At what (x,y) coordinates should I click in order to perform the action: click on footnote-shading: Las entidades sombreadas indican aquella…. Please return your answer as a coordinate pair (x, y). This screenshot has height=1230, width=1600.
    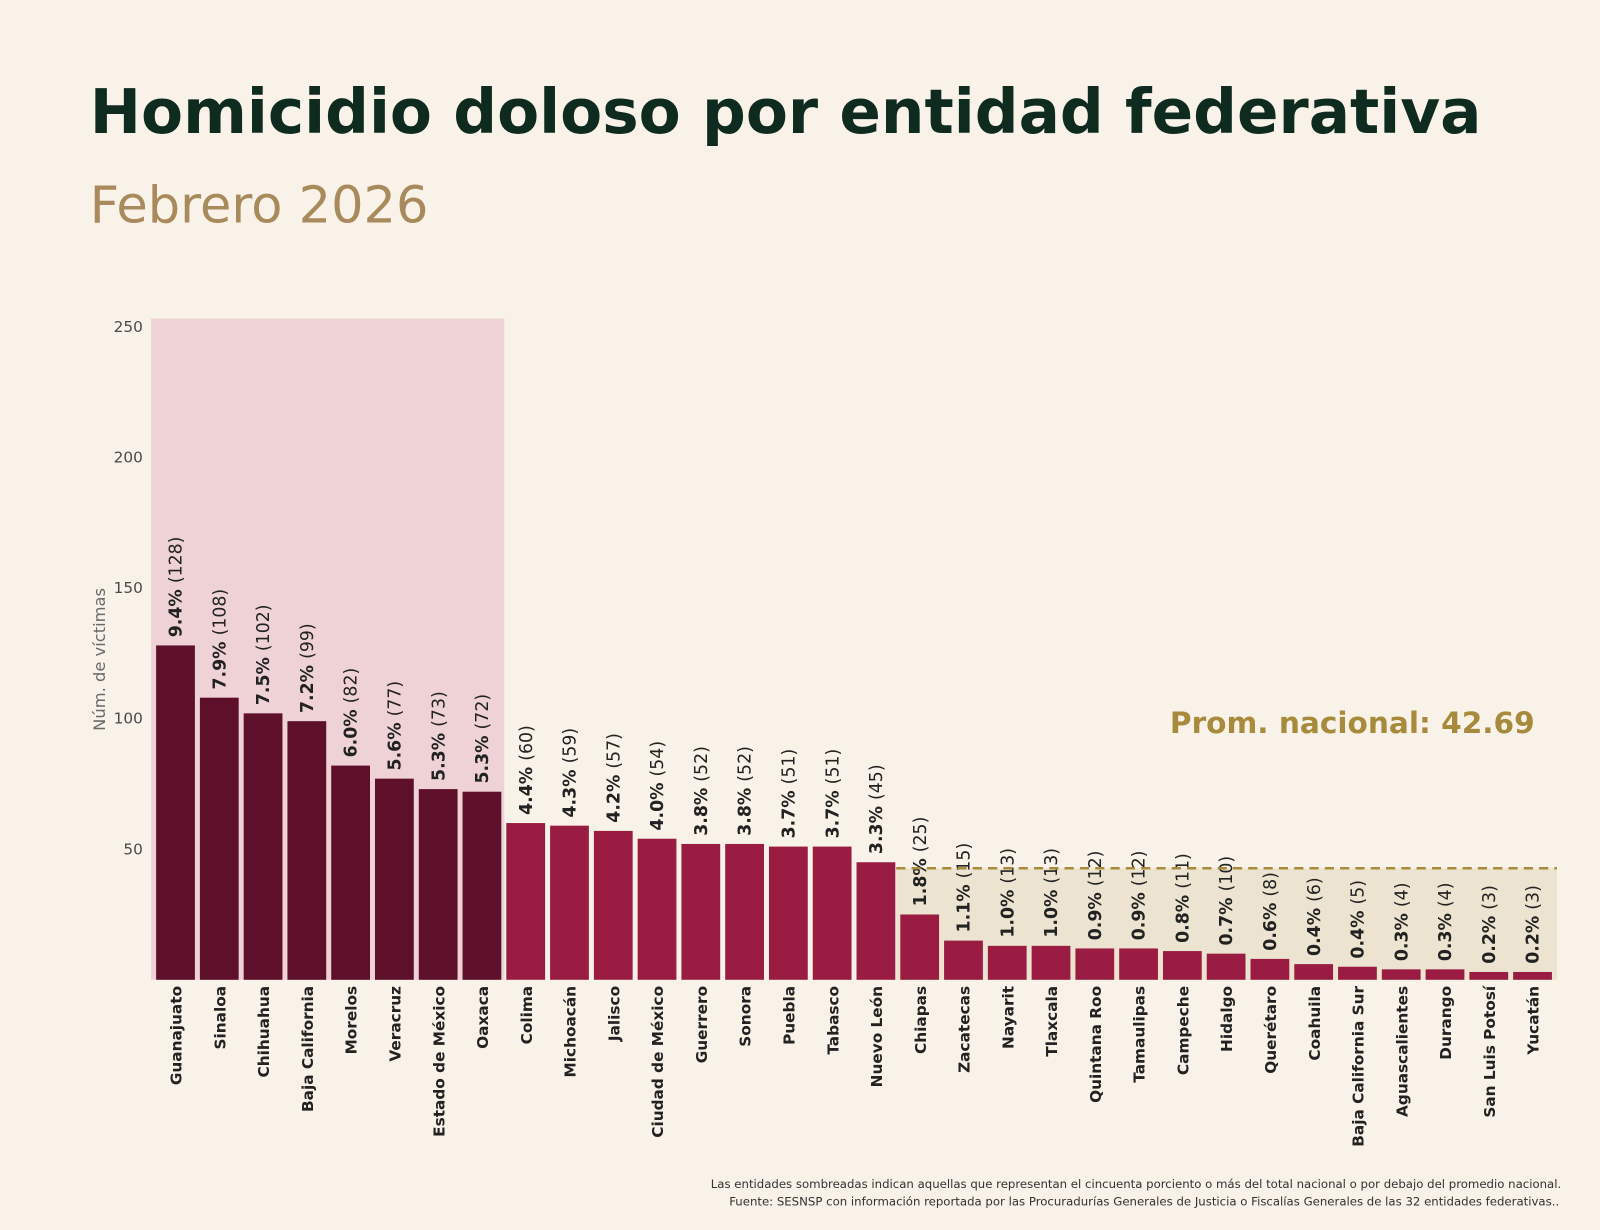
    Looking at the image, I should click on (1136, 1184).